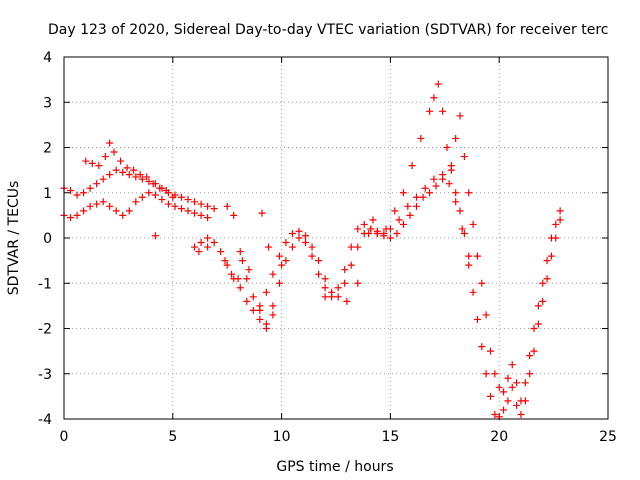 The image size is (640, 480). What do you see at coordinates (47, 58) in the screenshot?
I see `y-tick-label: 4` at bounding box center [47, 58].